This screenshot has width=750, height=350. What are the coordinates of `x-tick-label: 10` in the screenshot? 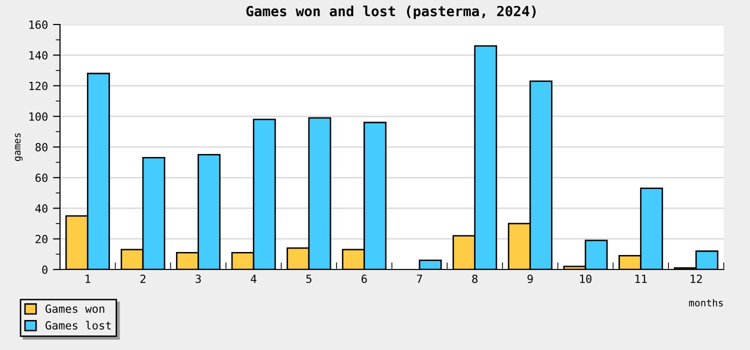 It's located at (586, 279).